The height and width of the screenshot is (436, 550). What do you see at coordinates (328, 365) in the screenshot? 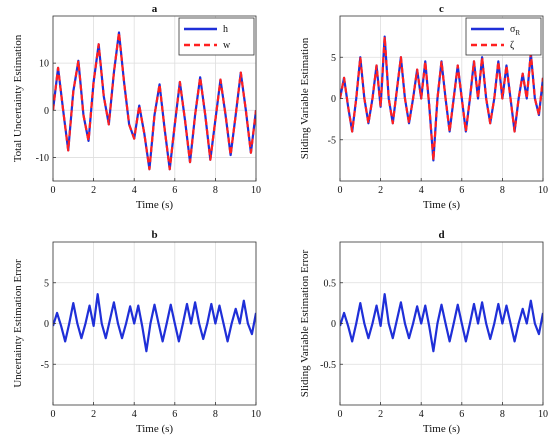
I see `y-tick-label: -0.5` at bounding box center [328, 365].